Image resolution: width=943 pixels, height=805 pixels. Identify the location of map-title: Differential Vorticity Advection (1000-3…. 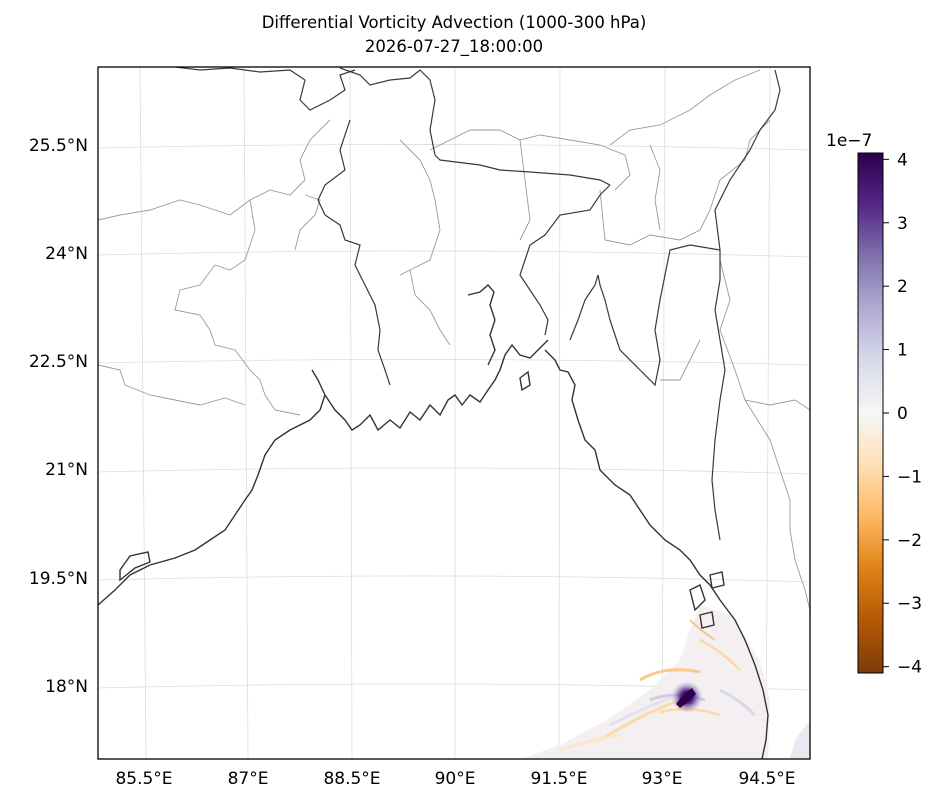
(454, 22).